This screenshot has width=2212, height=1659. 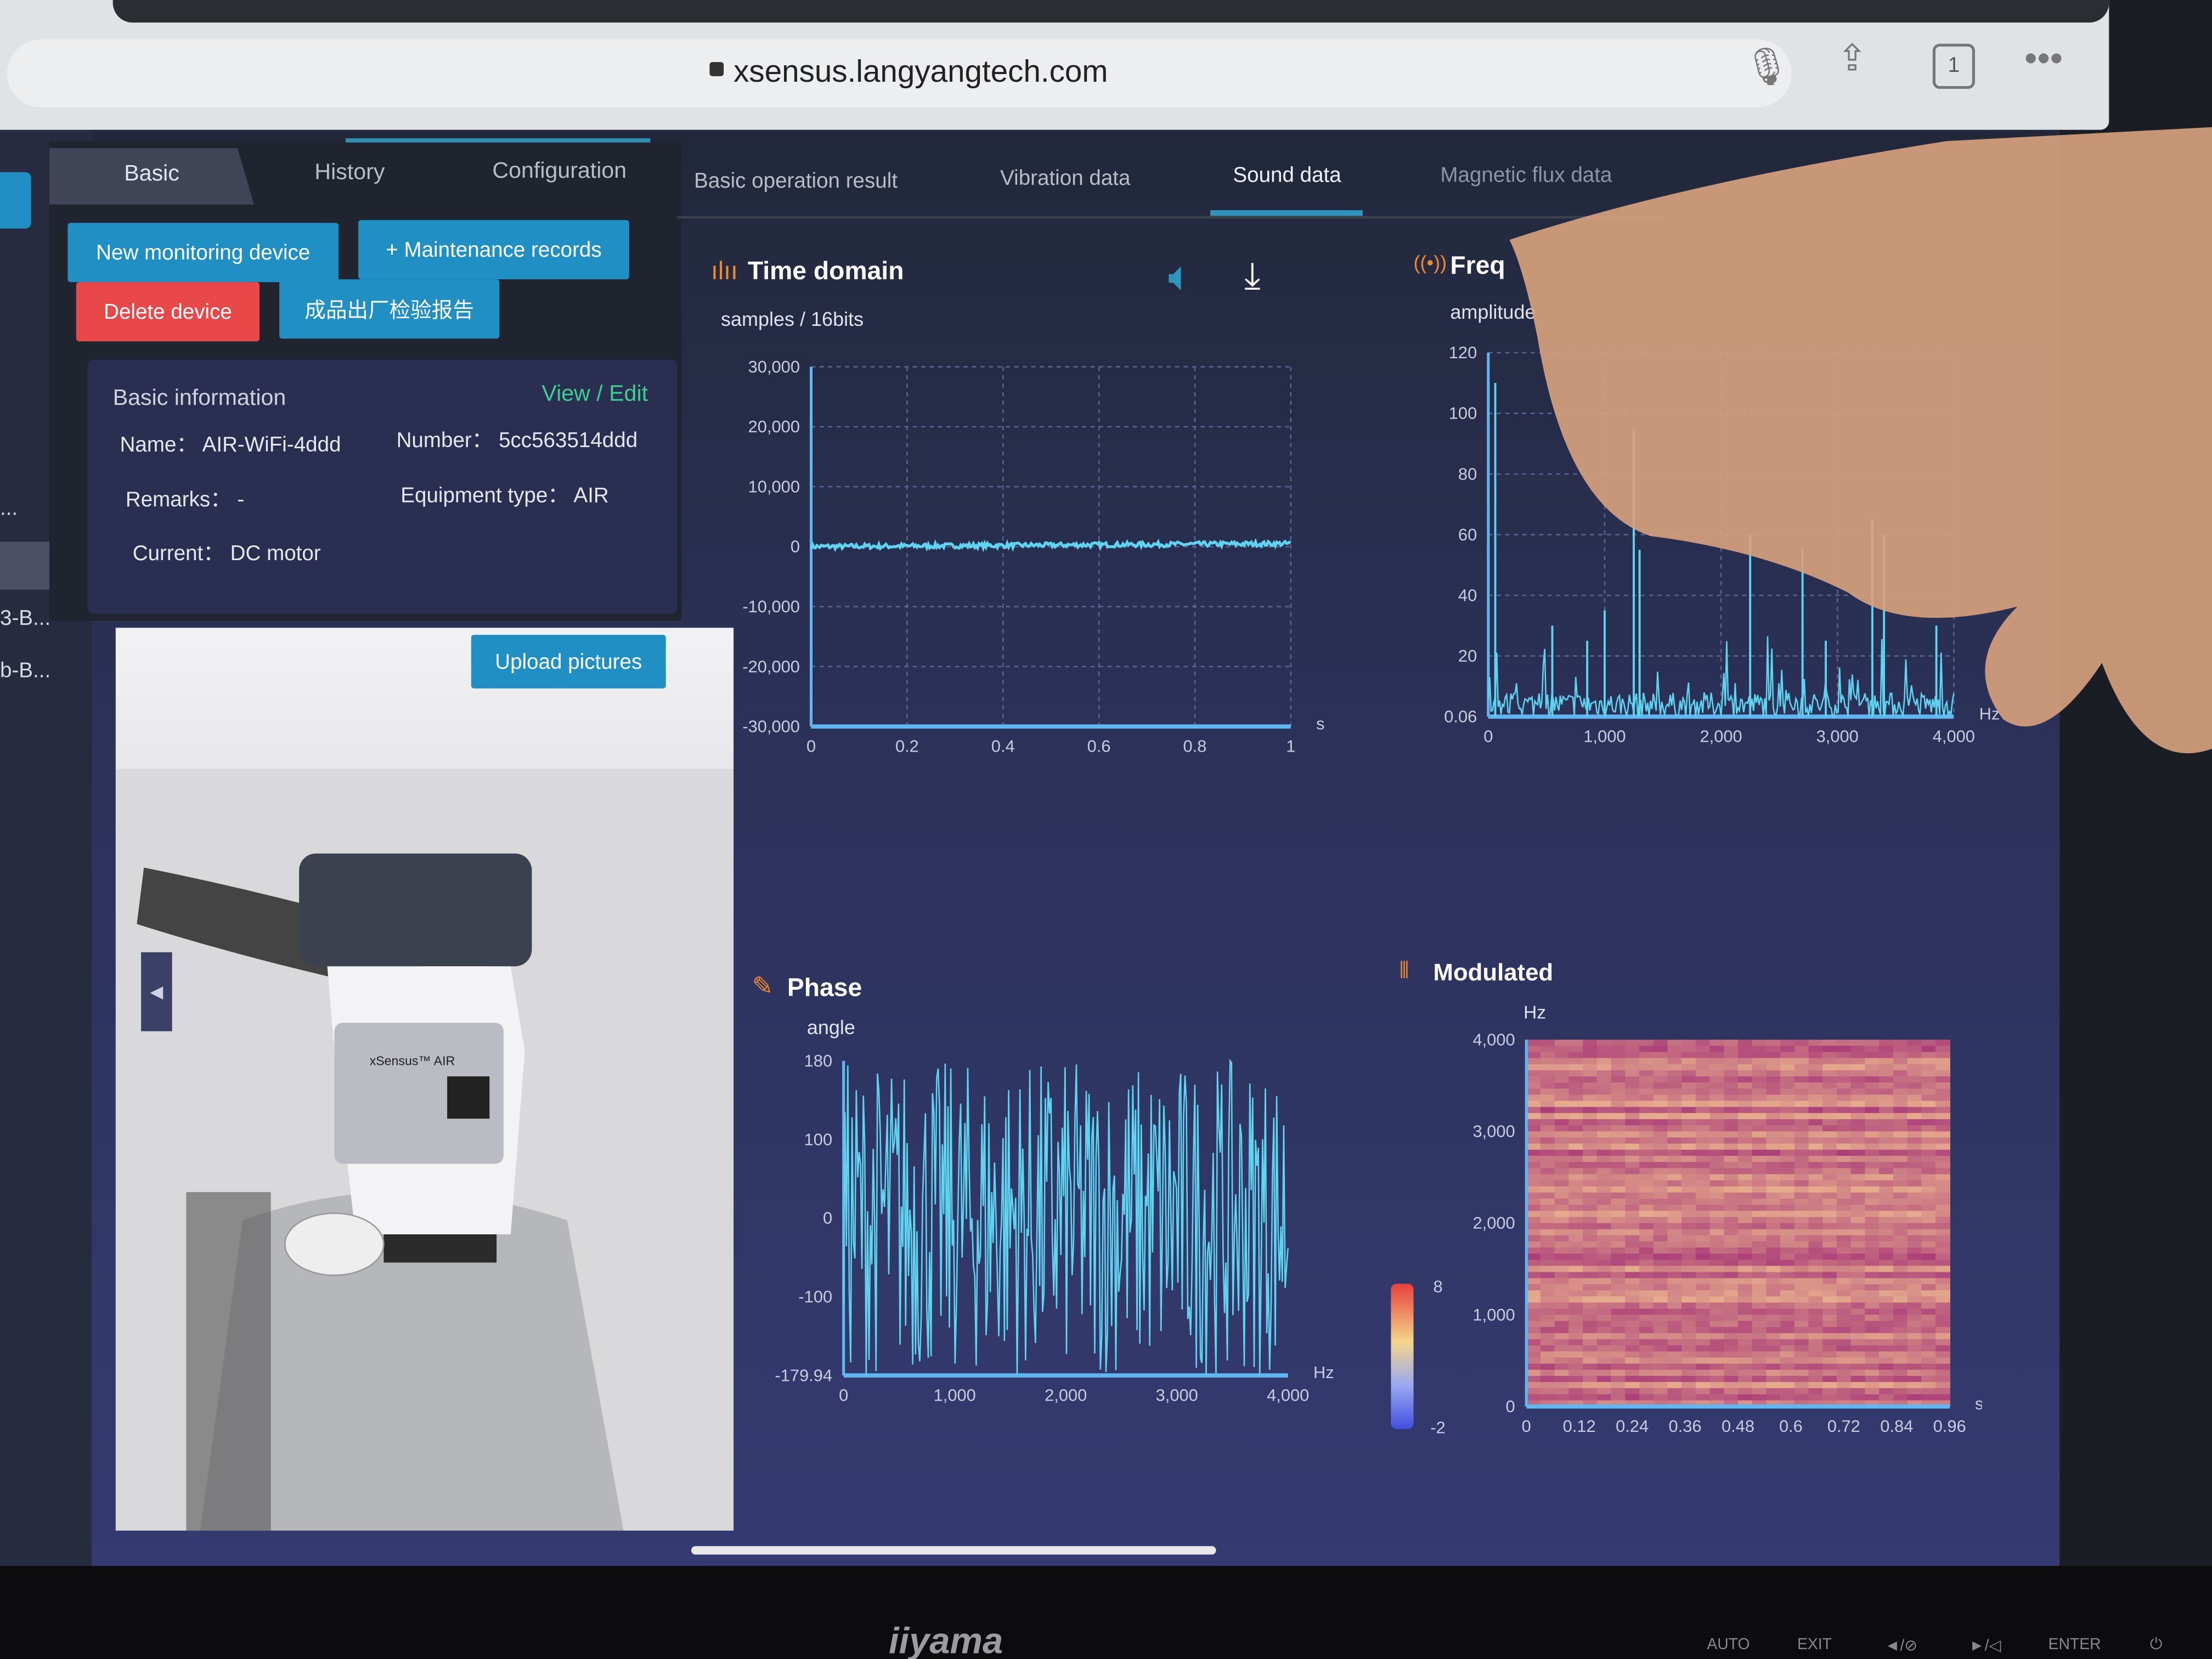 What do you see at coordinates (350, 173) in the screenshot?
I see `tab-history: History` at bounding box center [350, 173].